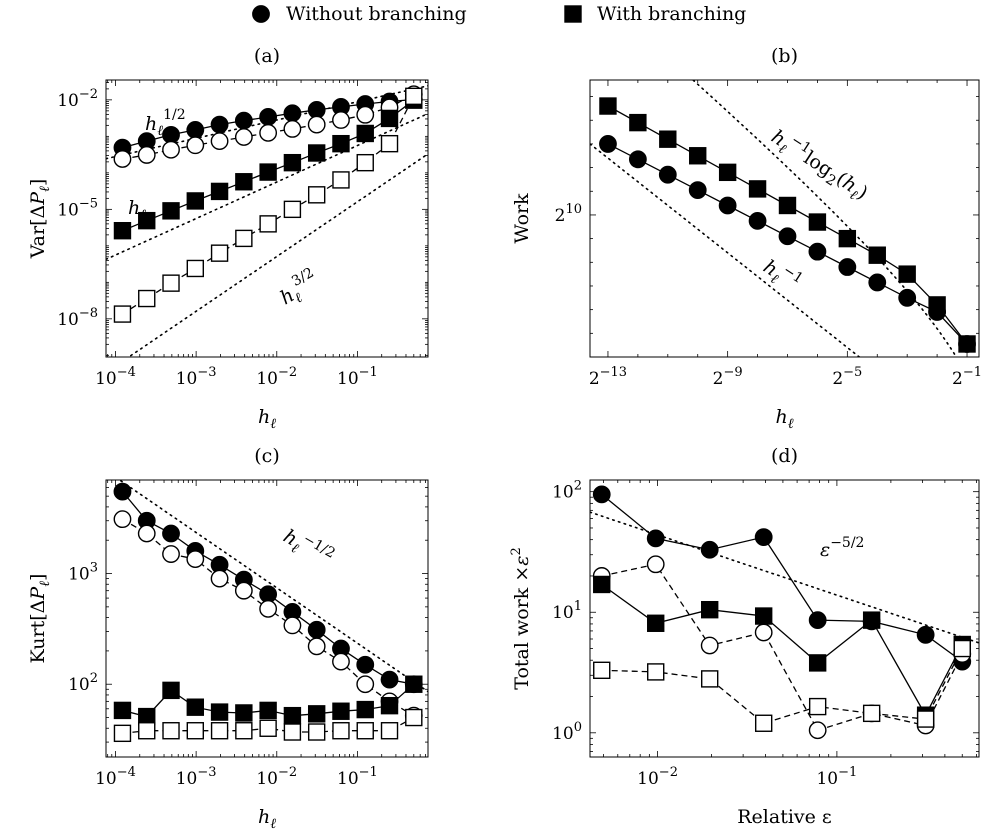 Image resolution: width=985 pixels, height=837 pixels. What do you see at coordinates (94, 568) in the screenshot?
I see `tick-exponent: 3` at bounding box center [94, 568].